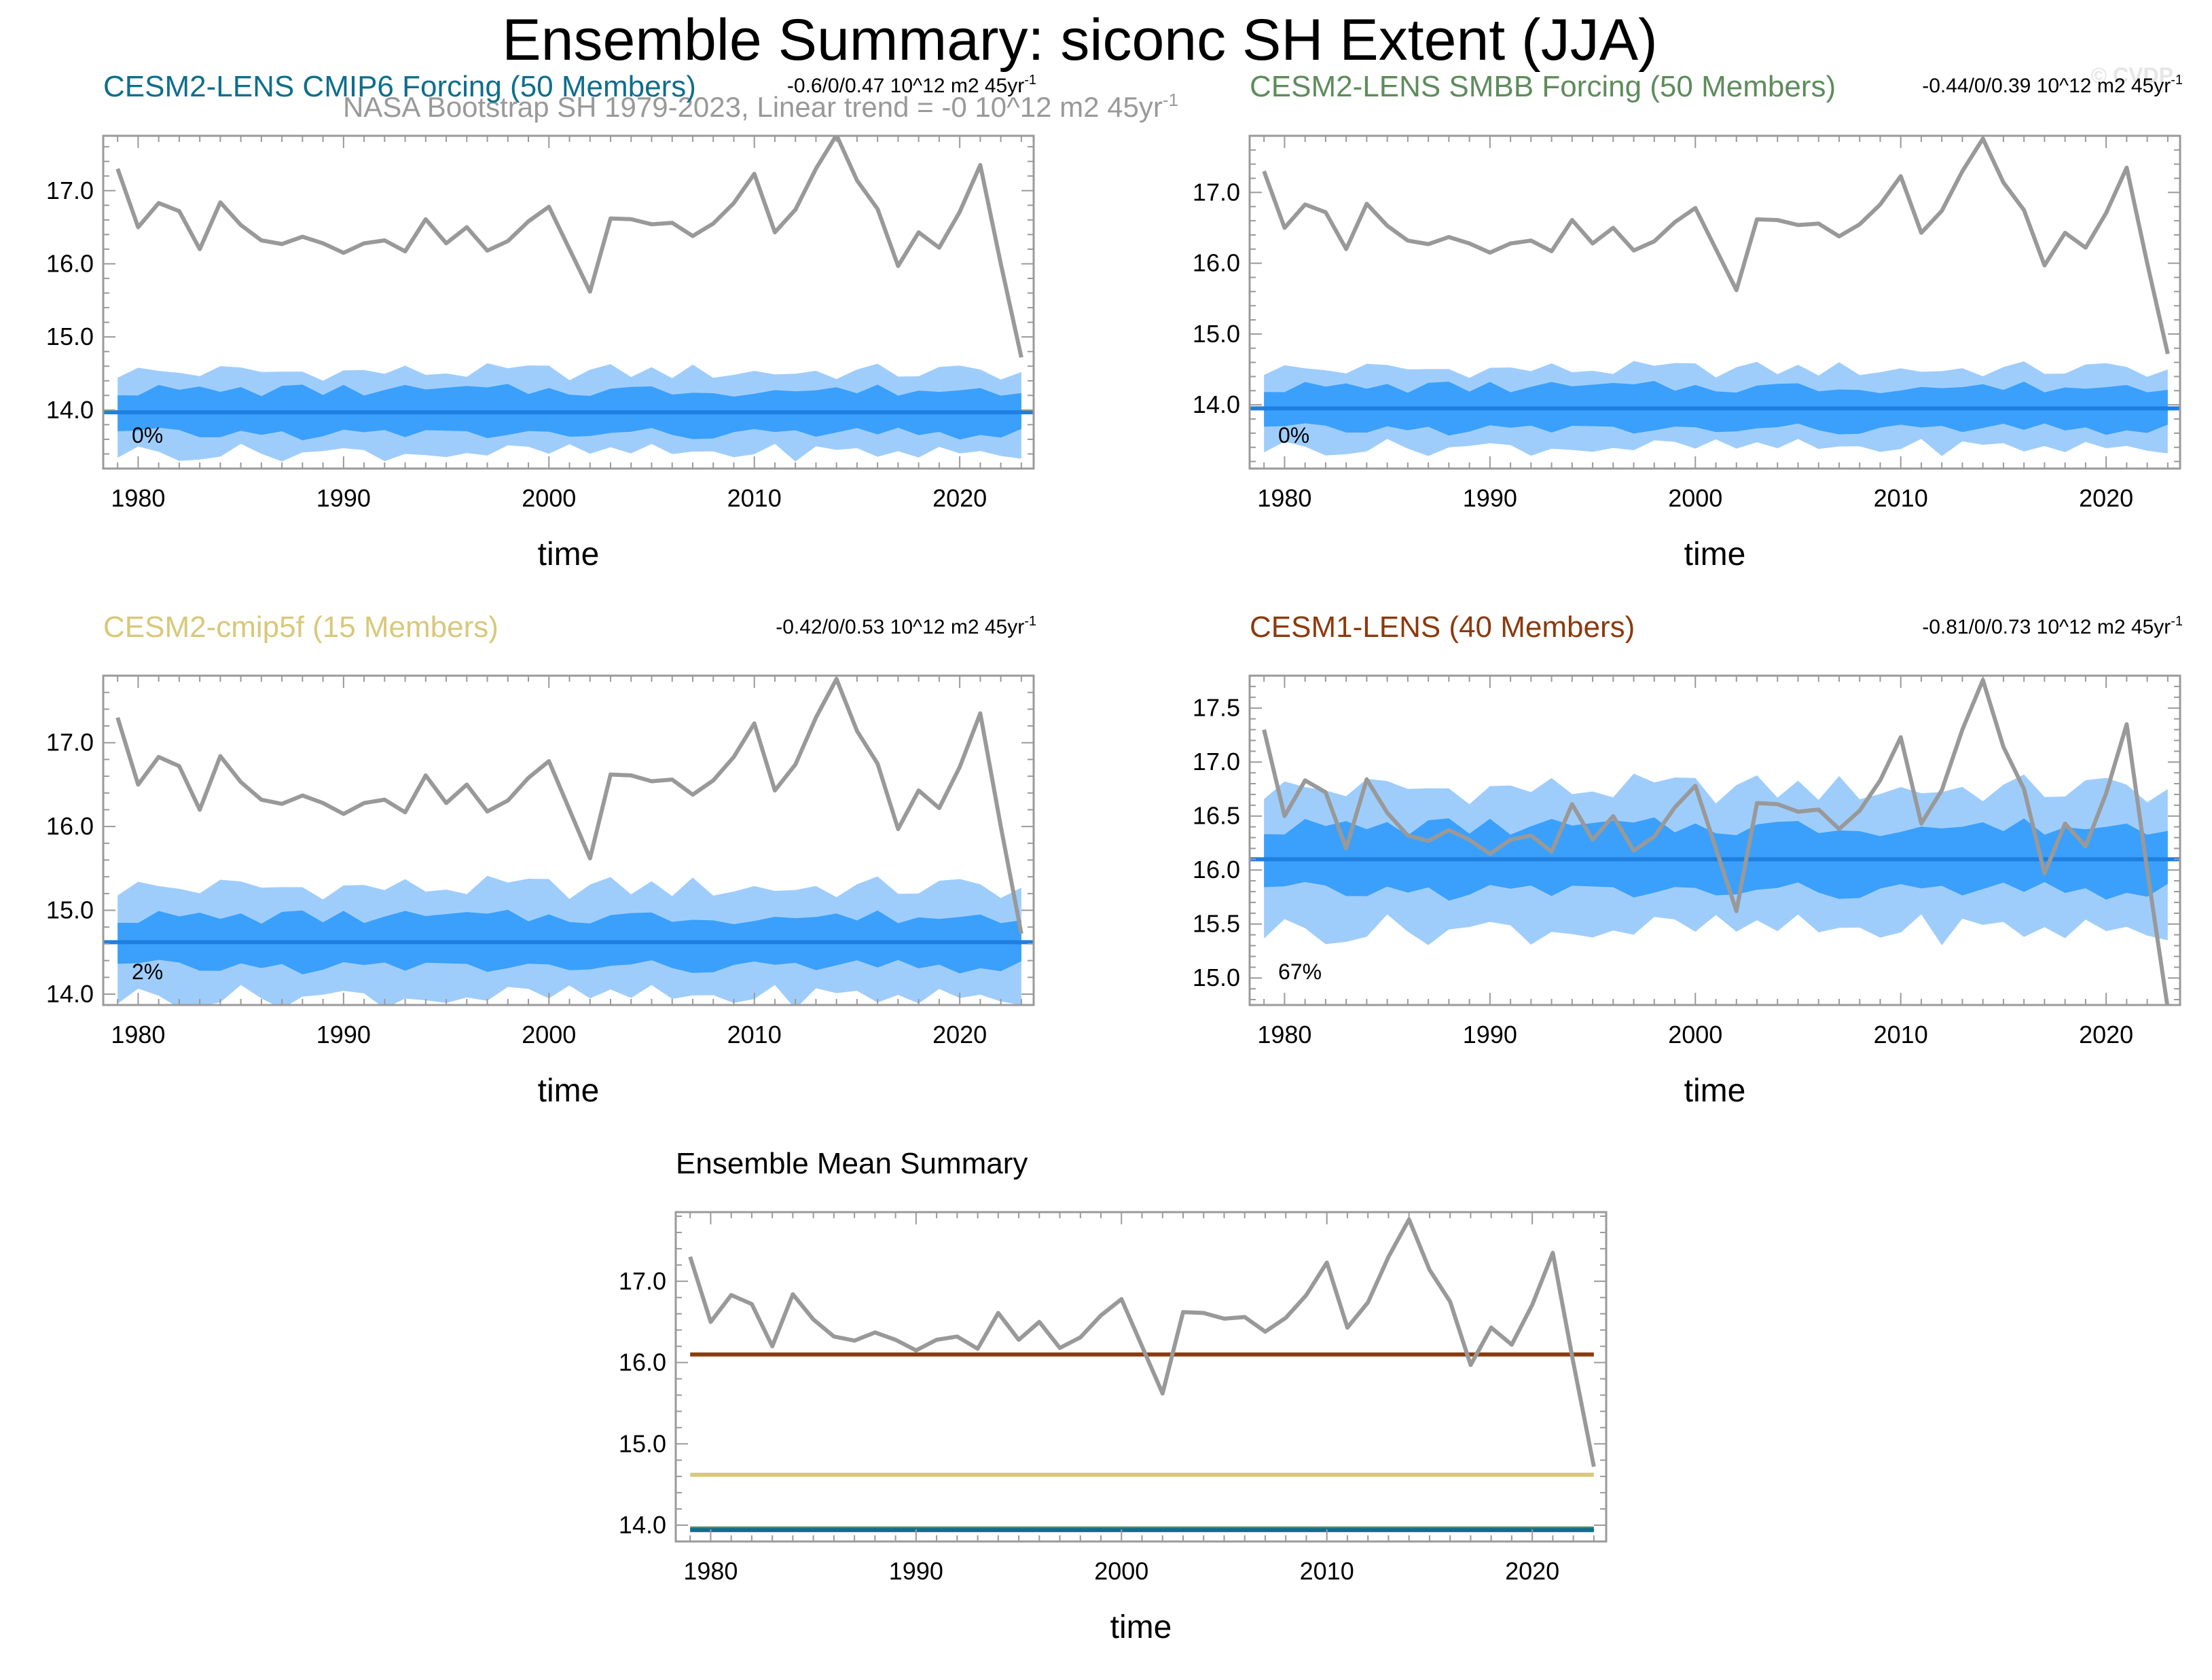 This screenshot has width=2212, height=1680. I want to click on panel-trend-text: -0.81/0/0.73 10^12 m2 45yr, so click(2046, 627).